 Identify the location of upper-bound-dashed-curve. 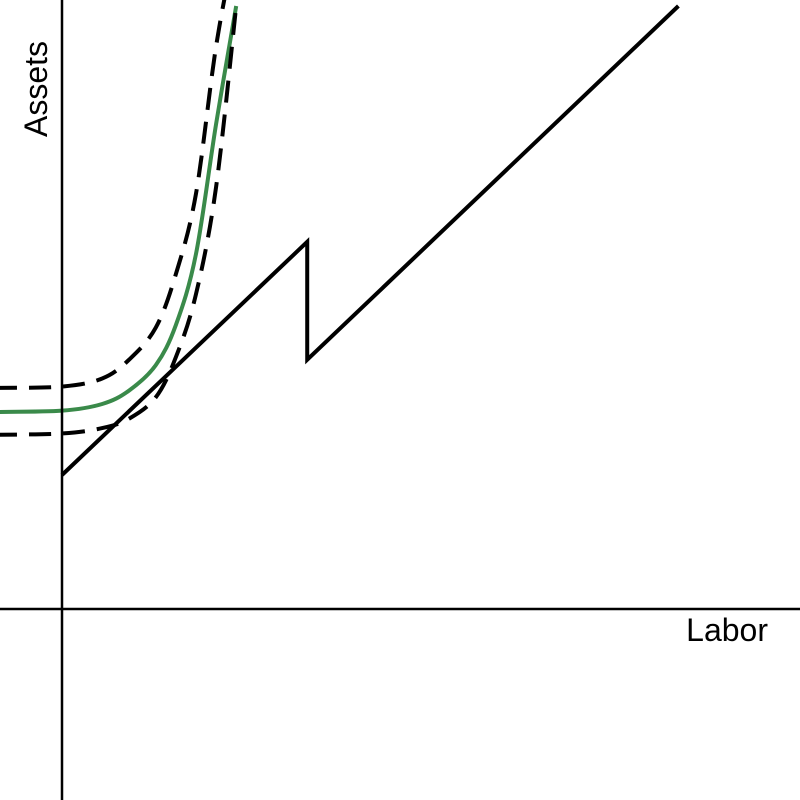
(113, 195).